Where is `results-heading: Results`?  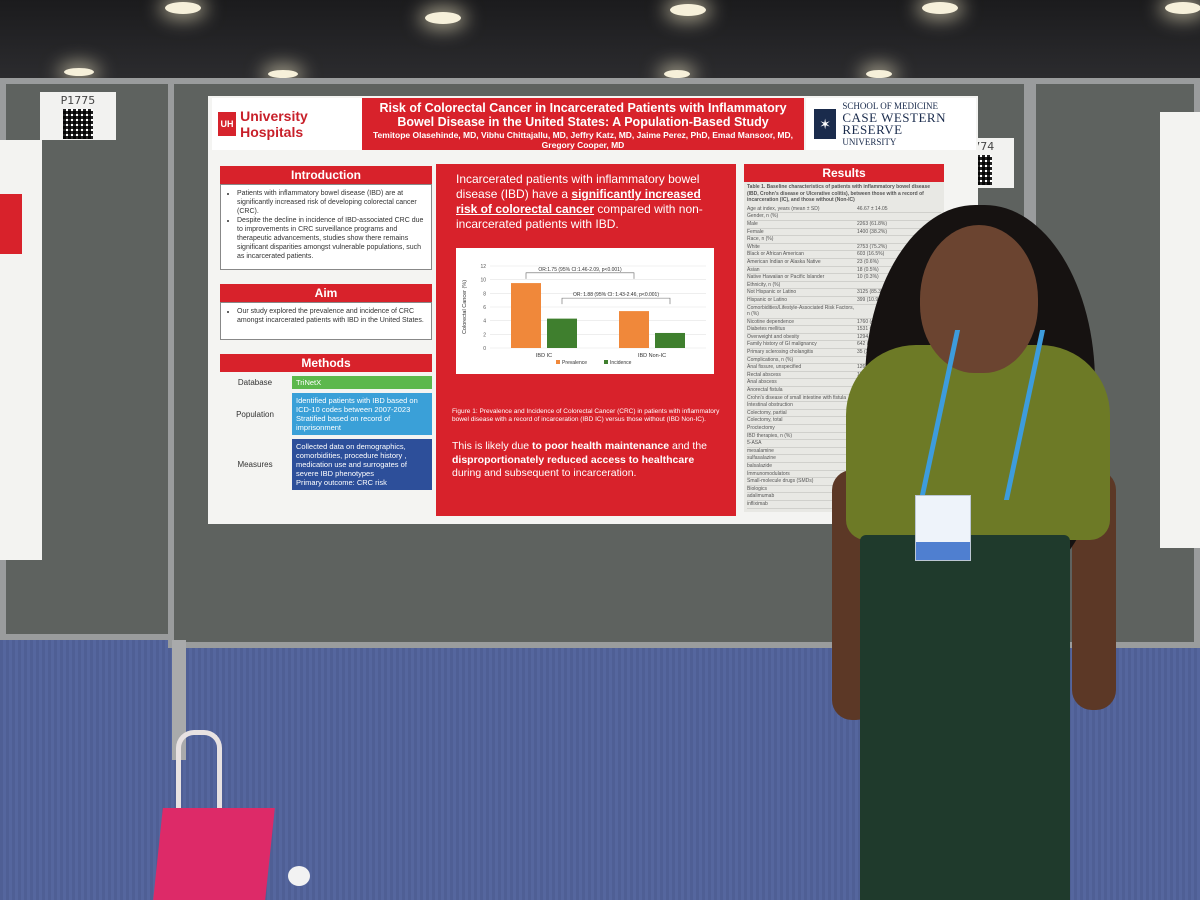
results-heading: Results is located at coordinates (844, 173).